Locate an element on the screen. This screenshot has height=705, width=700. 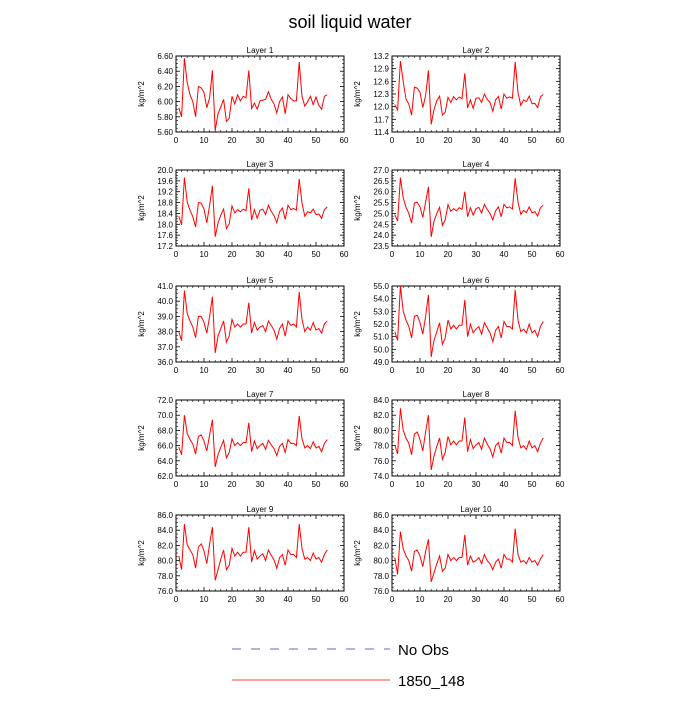
y-tick-label: 17.2 is located at coordinates (165, 246).